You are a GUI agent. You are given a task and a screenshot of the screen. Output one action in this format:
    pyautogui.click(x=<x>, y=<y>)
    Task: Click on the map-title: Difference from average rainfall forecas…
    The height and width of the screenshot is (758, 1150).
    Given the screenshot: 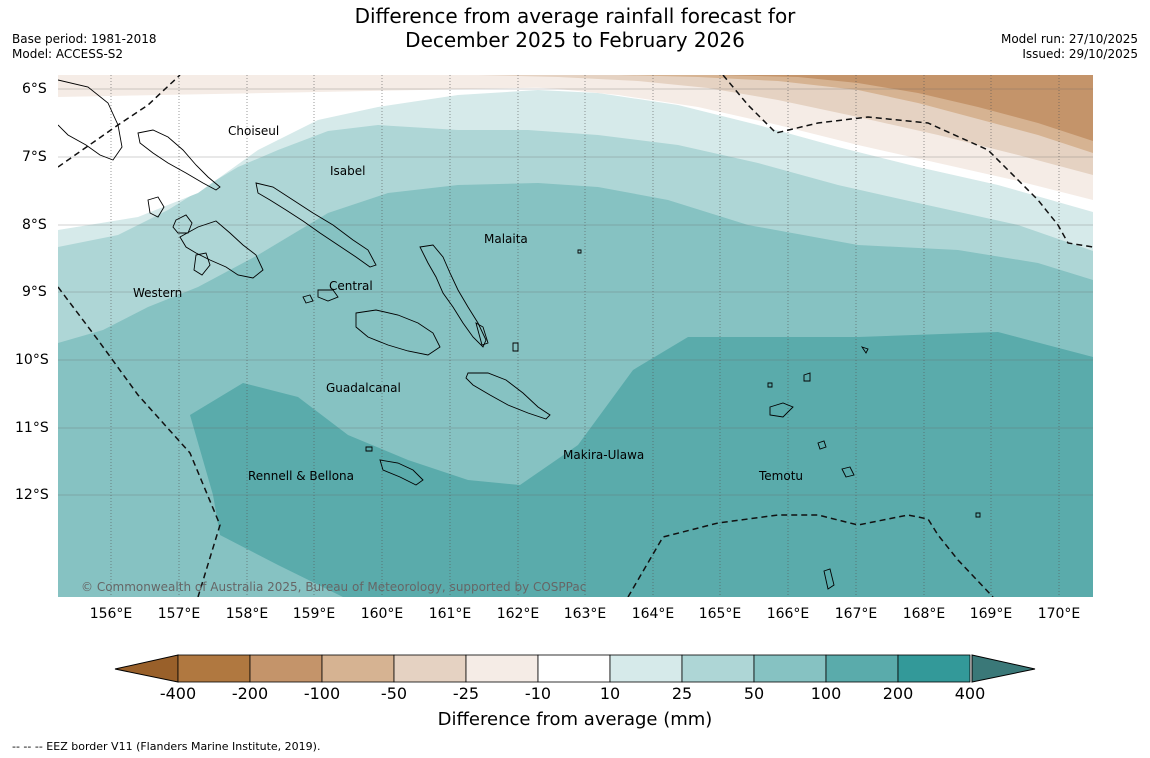 What is the action you would take?
    pyautogui.click(x=575, y=28)
    